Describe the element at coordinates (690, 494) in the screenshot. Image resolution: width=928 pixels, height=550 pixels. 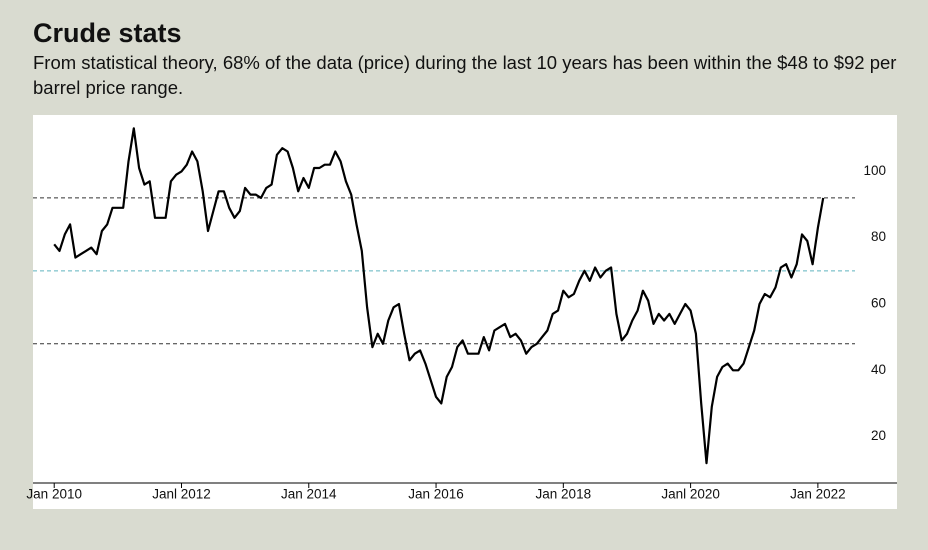
I see `x-tick-label: Janl 2020` at that location.